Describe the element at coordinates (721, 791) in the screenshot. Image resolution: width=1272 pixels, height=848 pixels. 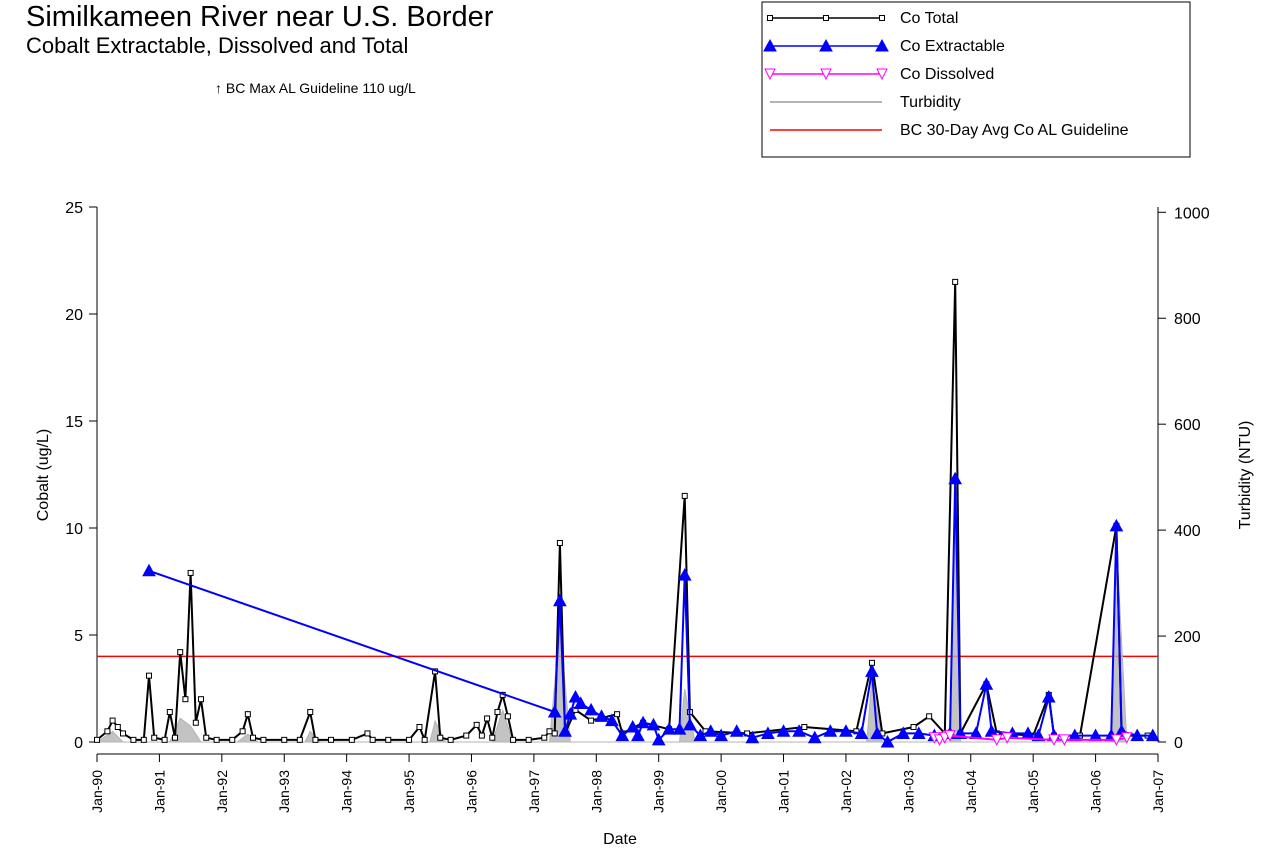
I see `x-tick-label: Jan-00` at that location.